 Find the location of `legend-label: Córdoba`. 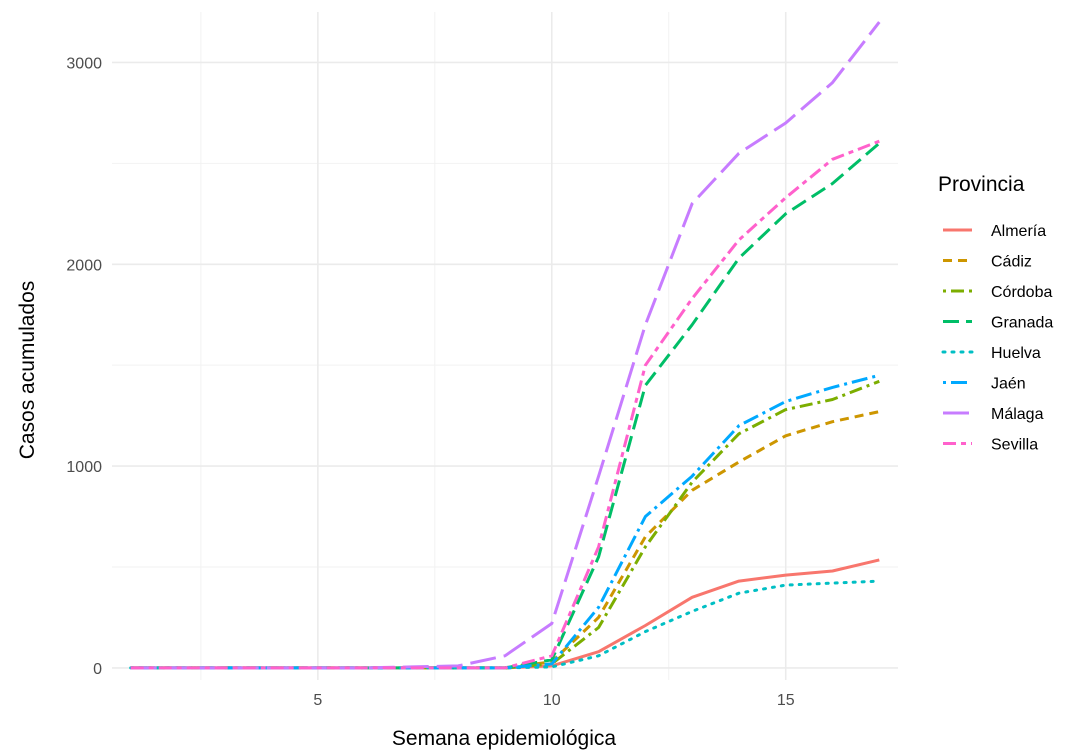

legend-label: Córdoba is located at coordinates (1021, 292).